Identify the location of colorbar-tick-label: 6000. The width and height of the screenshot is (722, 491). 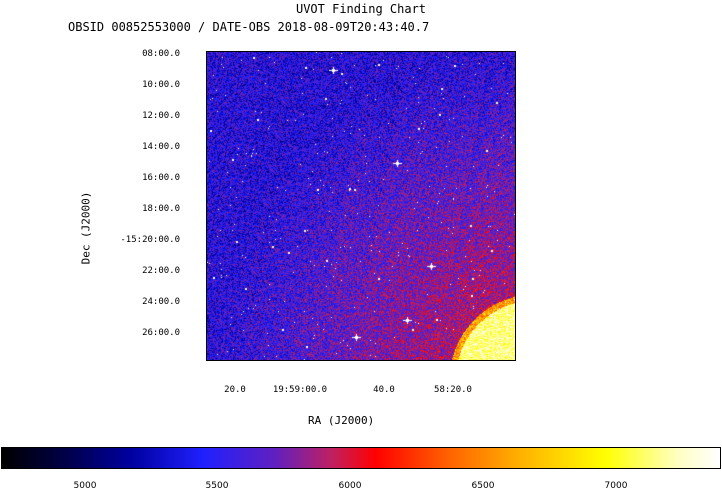
(350, 486).